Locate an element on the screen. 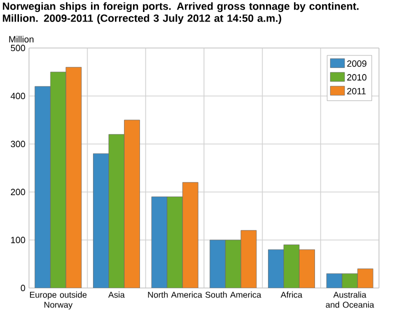 The image size is (400, 320). chart-title: Norwegian ships in foreign ports. Arrived gross tonnage by continent. Million. 2009-2011 (Corrected 3 July 2012 at 14:50 a.m.) is located at coordinates (180, 13).